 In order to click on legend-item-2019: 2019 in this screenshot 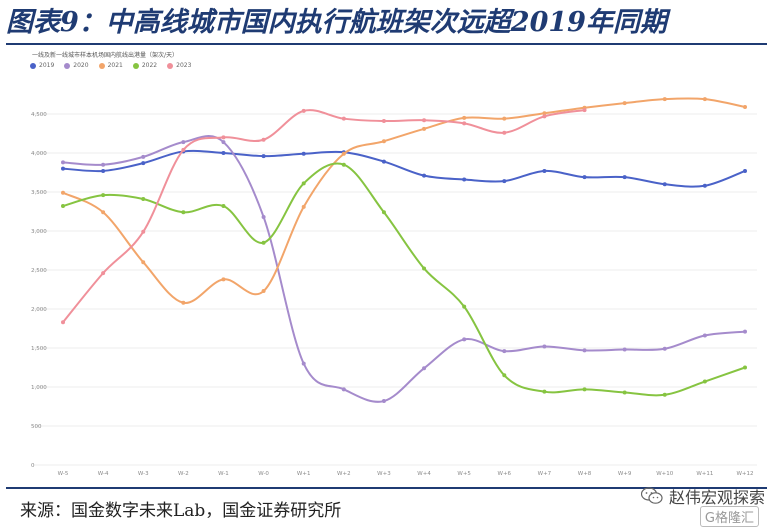, I will do `click(42, 65)`.